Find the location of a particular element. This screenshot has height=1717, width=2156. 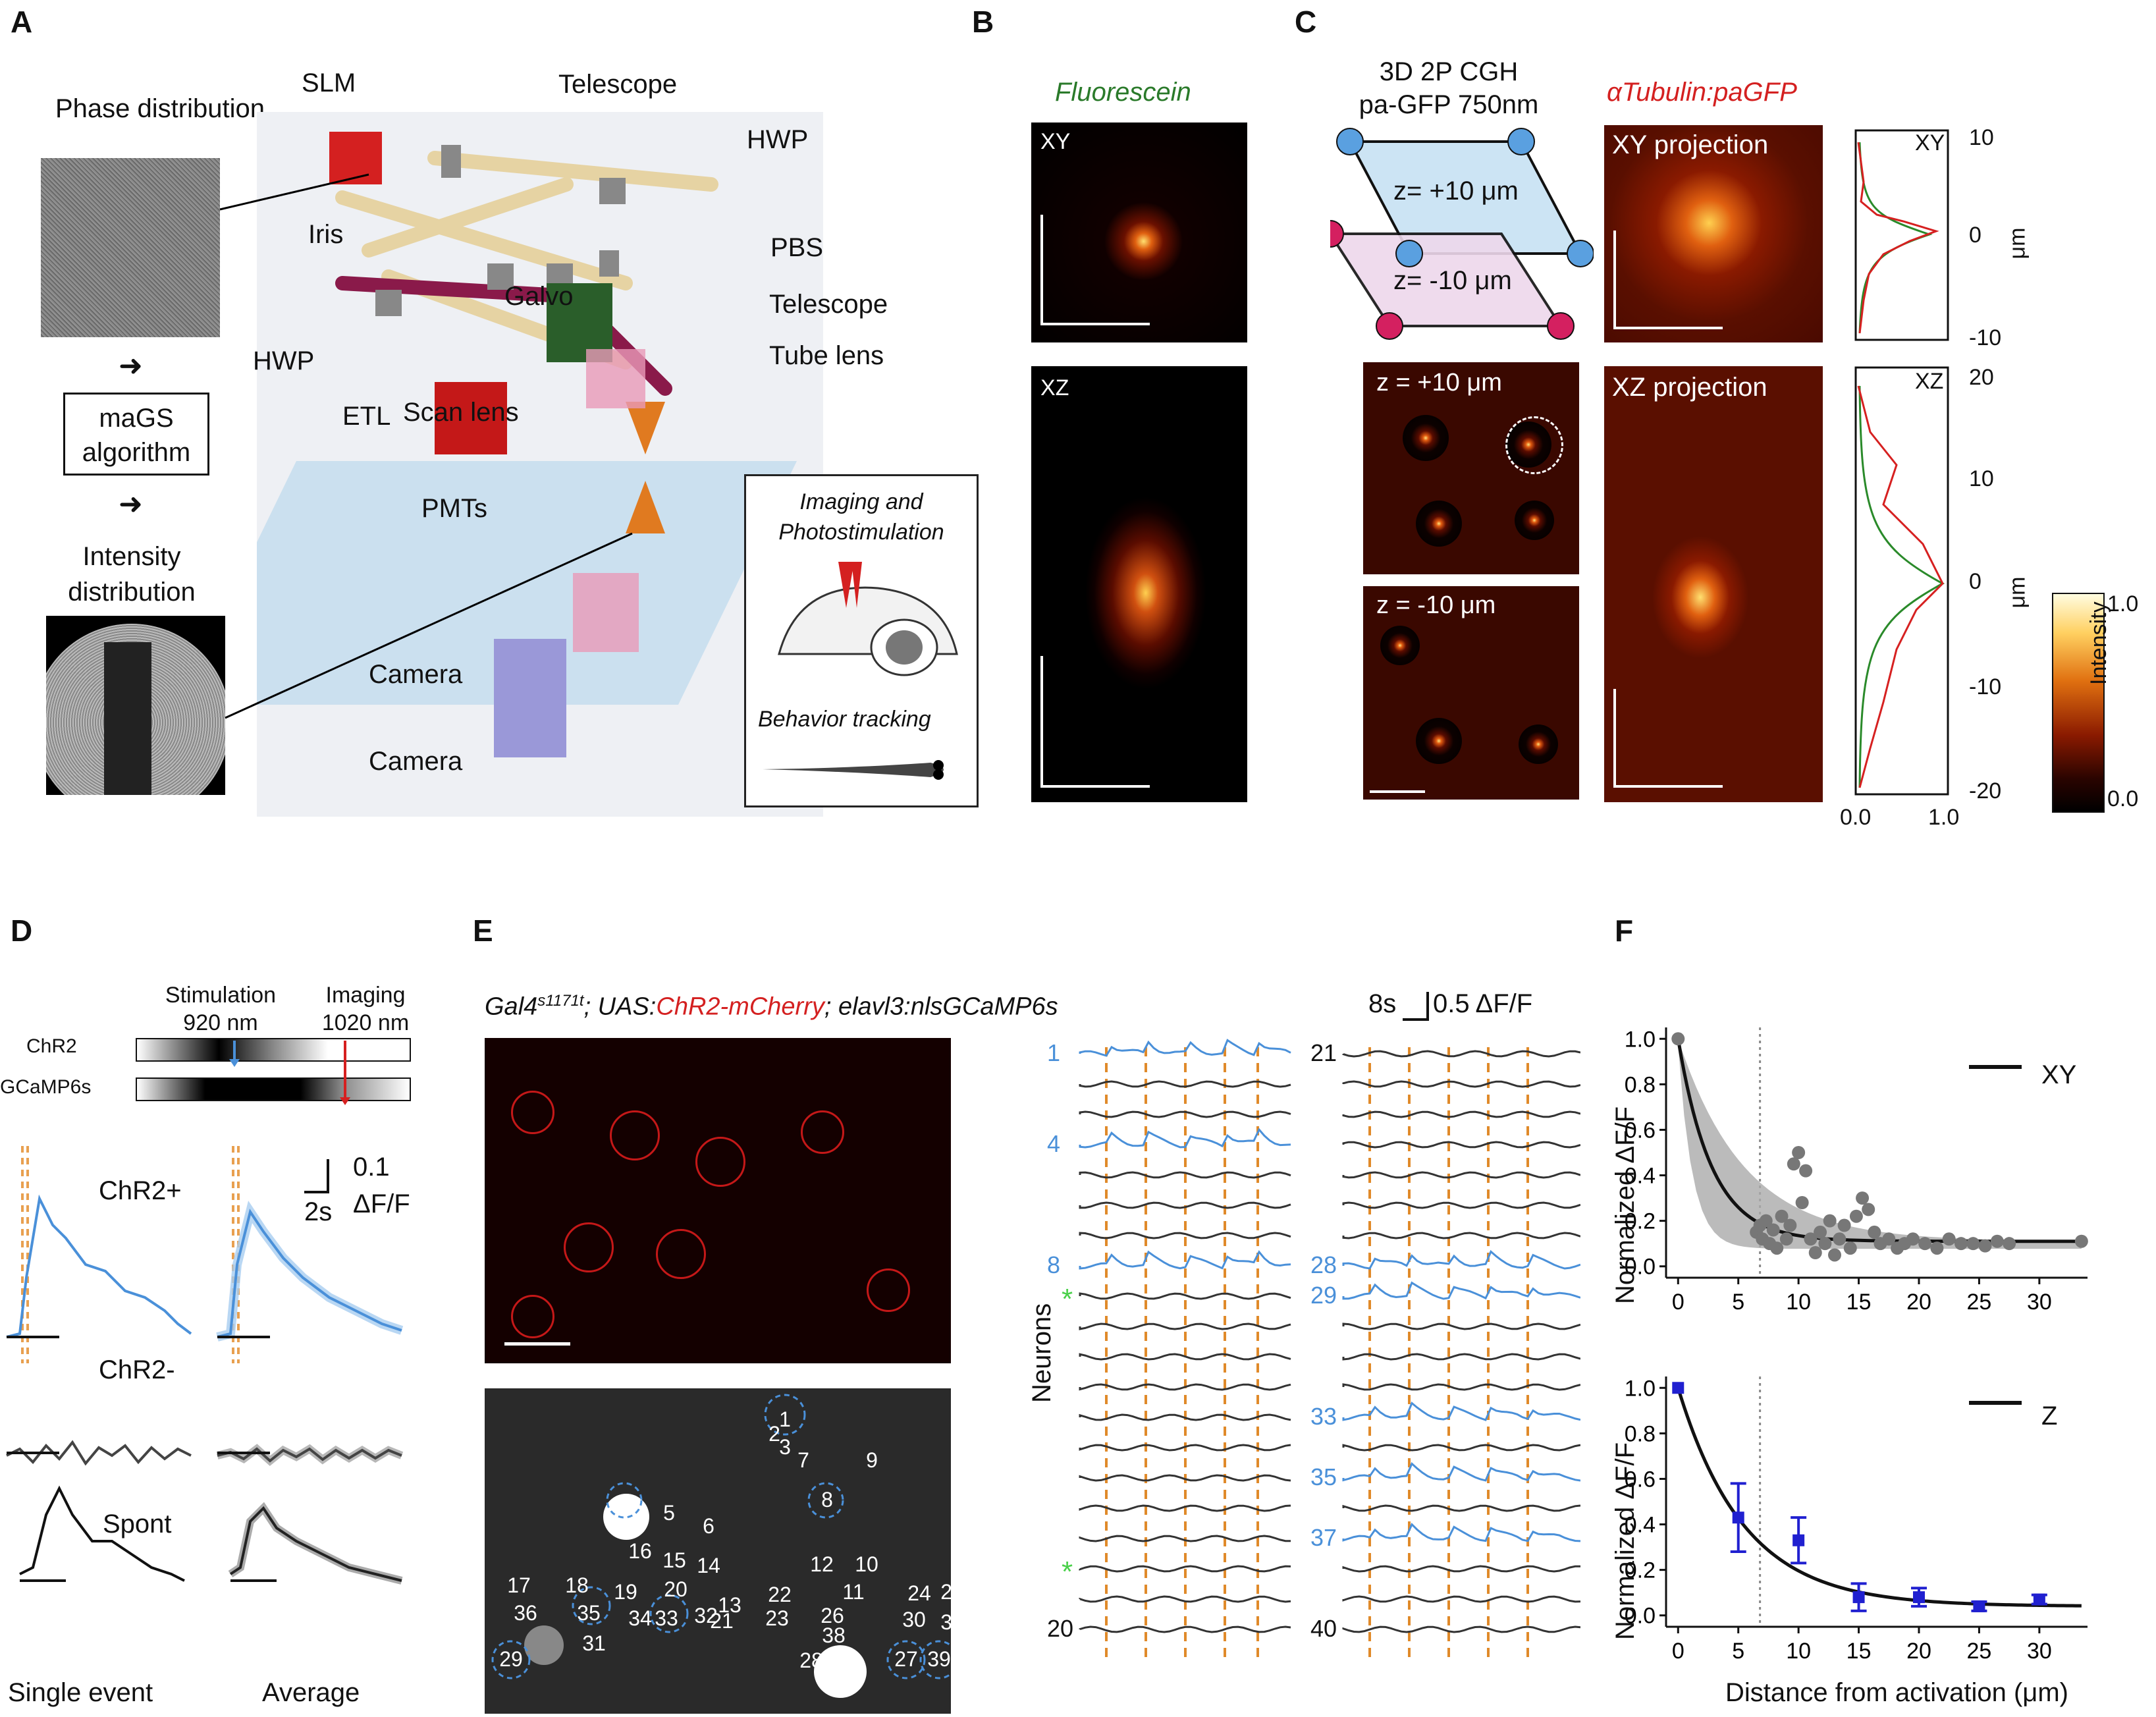

chr2-label: ChR2 is located at coordinates (51, 1046).